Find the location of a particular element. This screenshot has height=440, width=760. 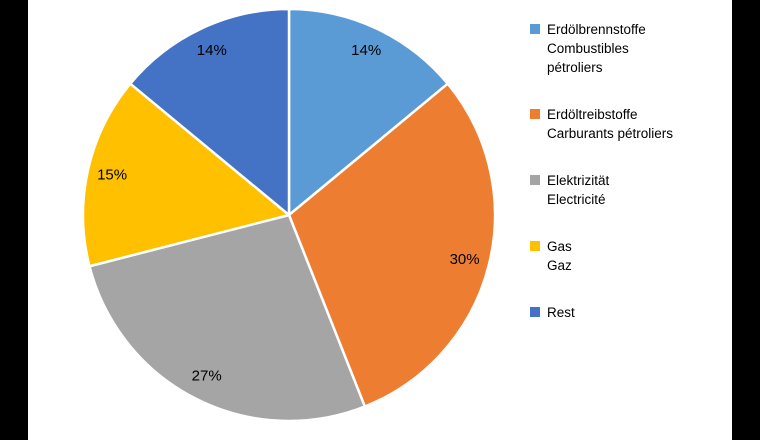

pie-percent-label-2: 27% is located at coordinates (207, 375).